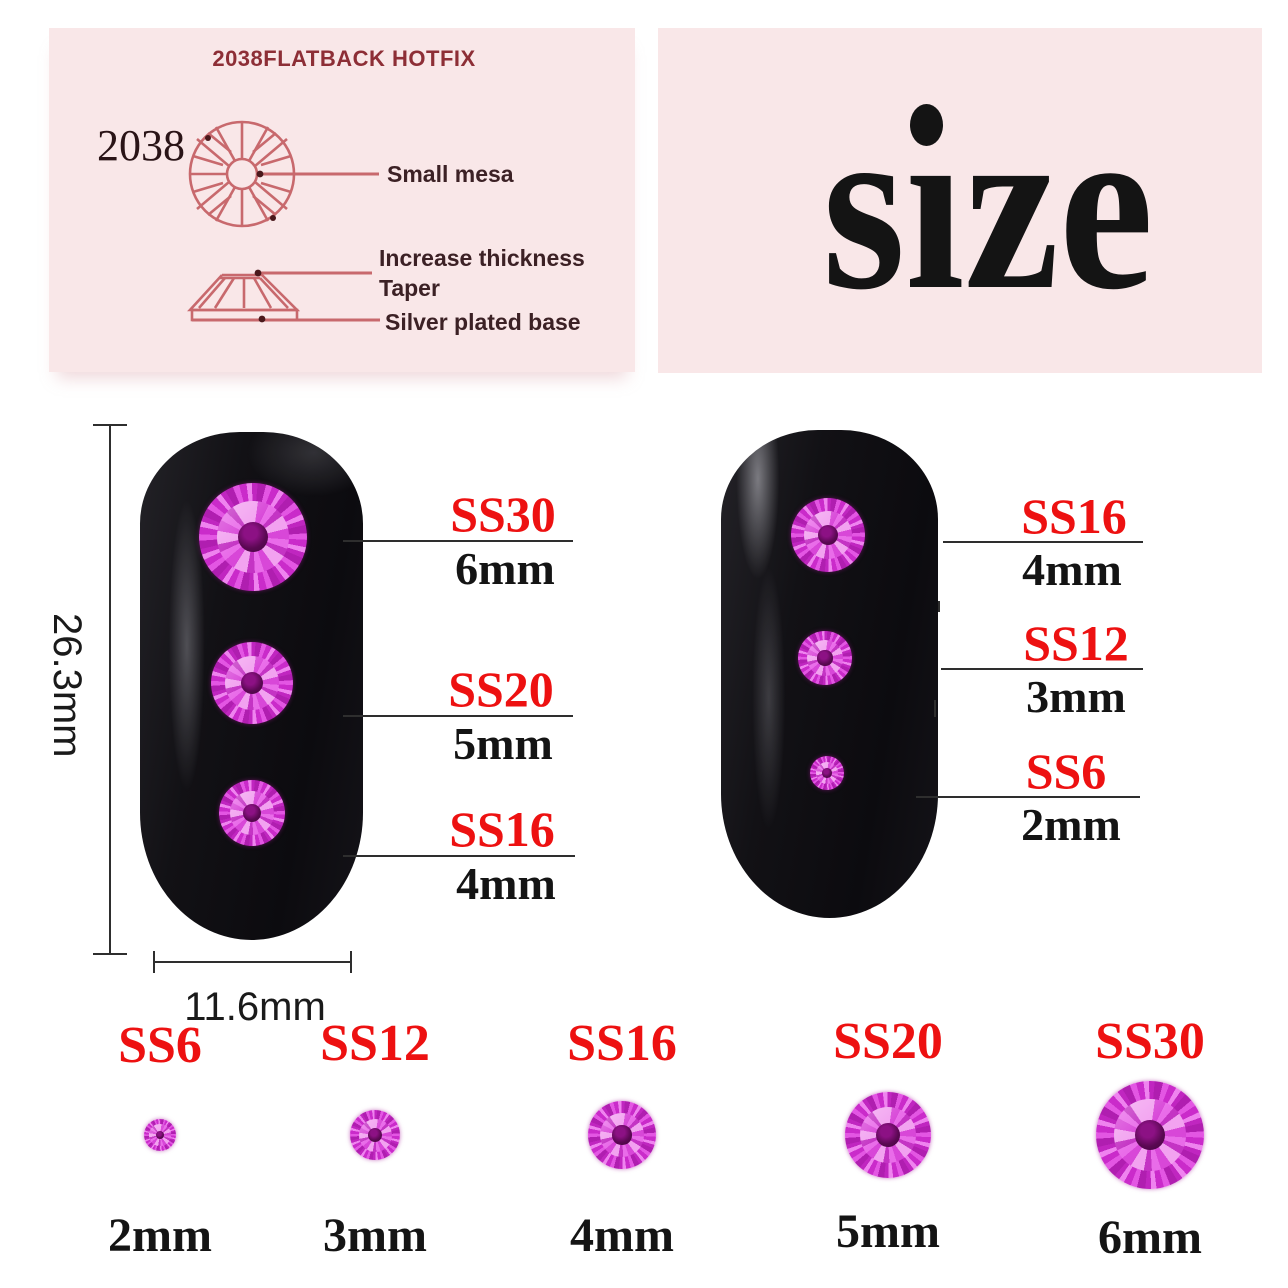  What do you see at coordinates (888, 1231) in the screenshot?
I see `chart-mm-label: 5mm` at bounding box center [888, 1231].